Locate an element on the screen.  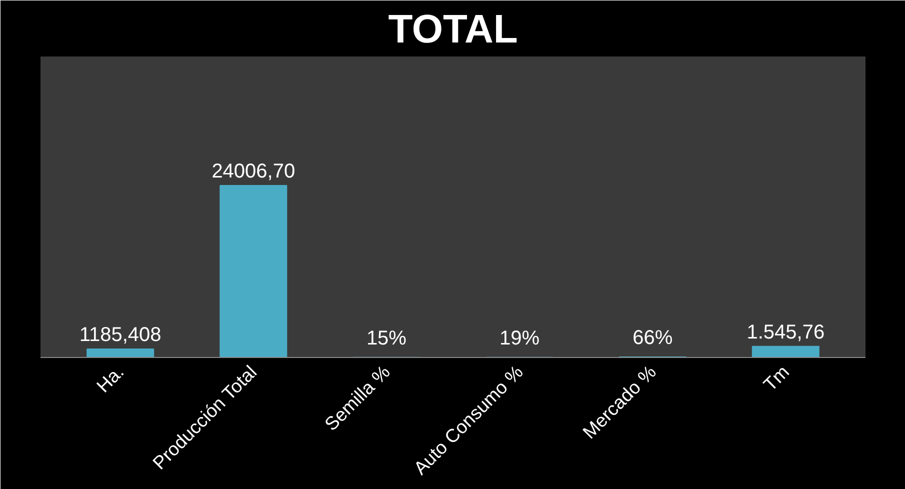
data-label: 24006,70 is located at coordinates (254, 171).